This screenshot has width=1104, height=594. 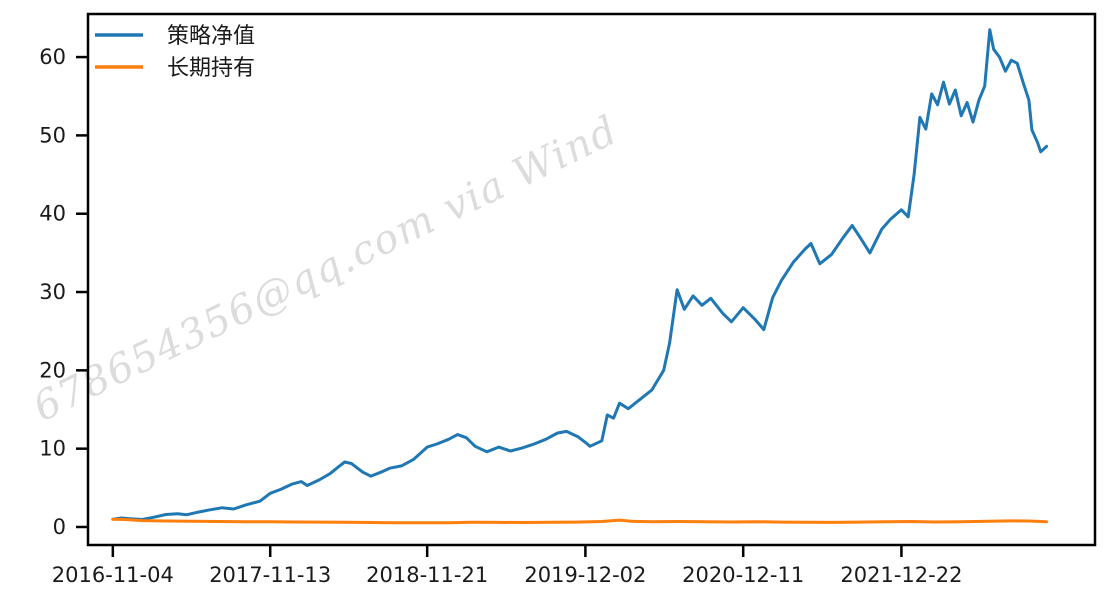 I want to click on legend-label-hold: 长期持有, so click(x=211, y=68).